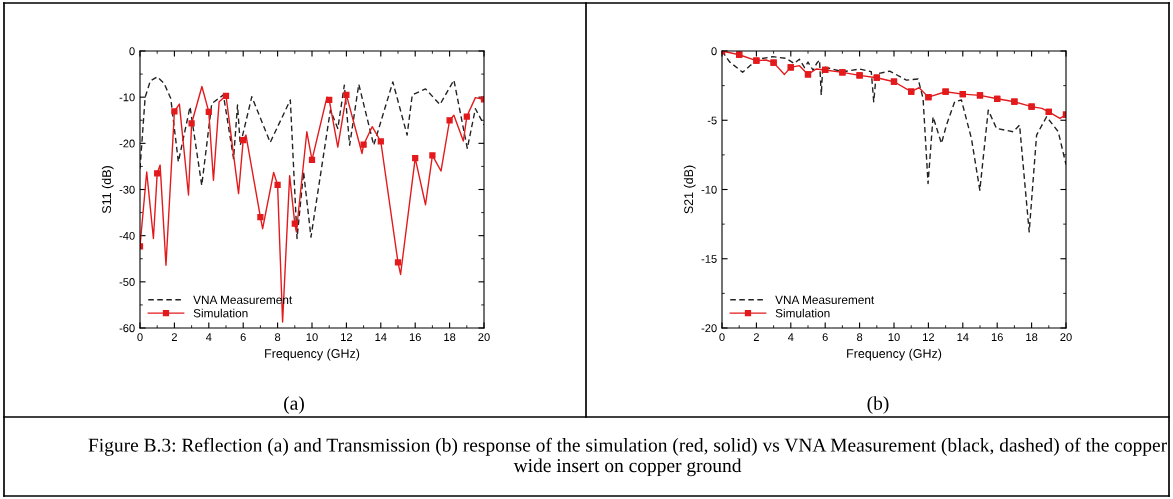 The image size is (1173, 499). What do you see at coordinates (127, 235) in the screenshot?
I see `y-tick-label: -40` at bounding box center [127, 235].